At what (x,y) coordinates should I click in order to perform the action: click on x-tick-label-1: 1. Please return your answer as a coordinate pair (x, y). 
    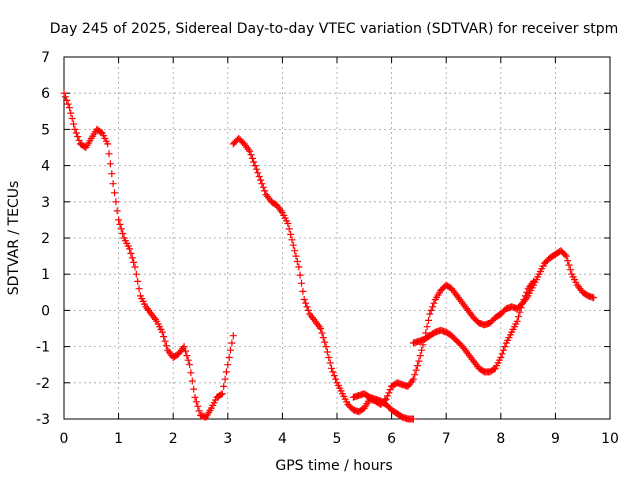
    Looking at the image, I should click on (118, 439).